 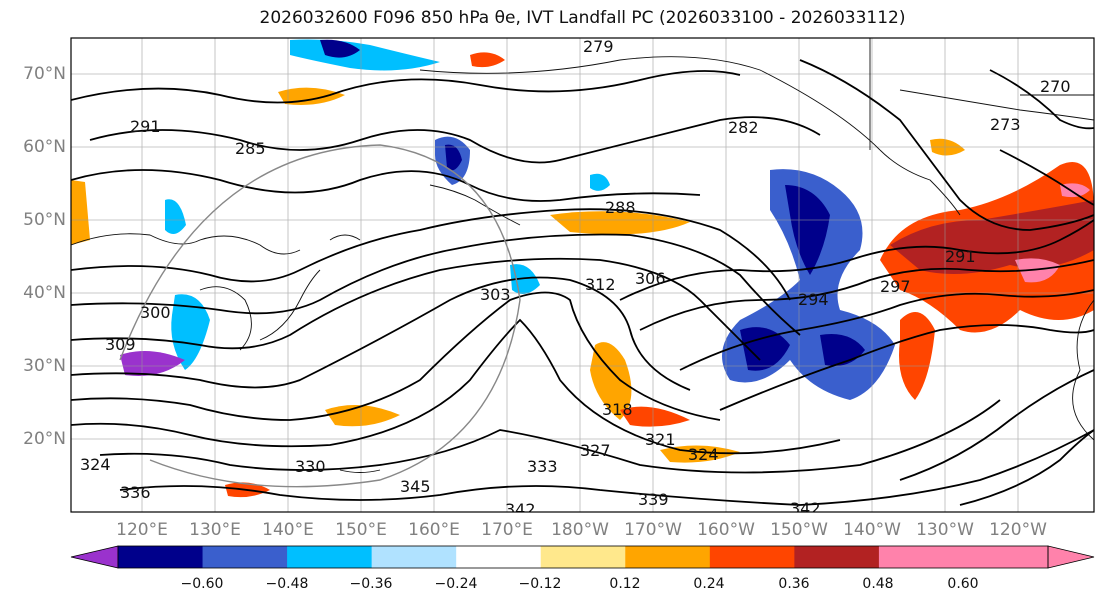 I want to click on contour-label: 270, so click(x=1055, y=86).